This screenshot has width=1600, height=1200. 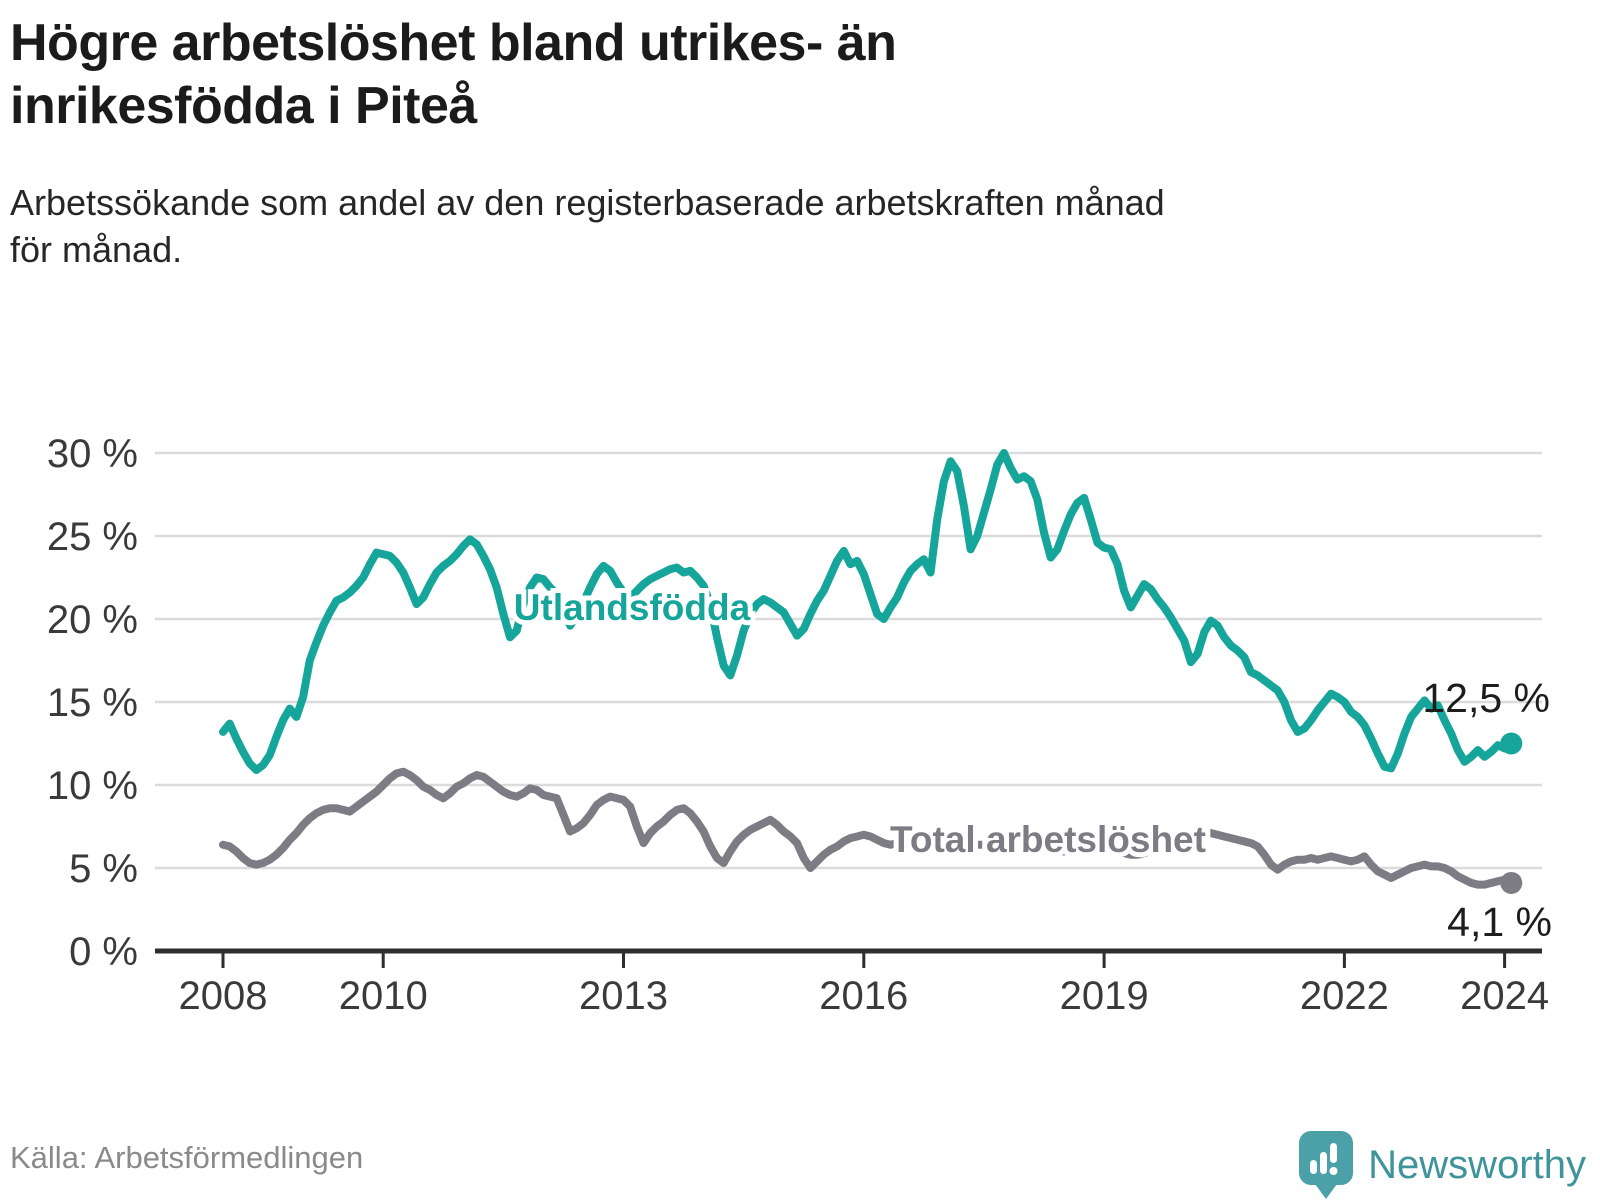 I want to click on brand-lockup: Newsworthy, so click(x=1442, y=1165).